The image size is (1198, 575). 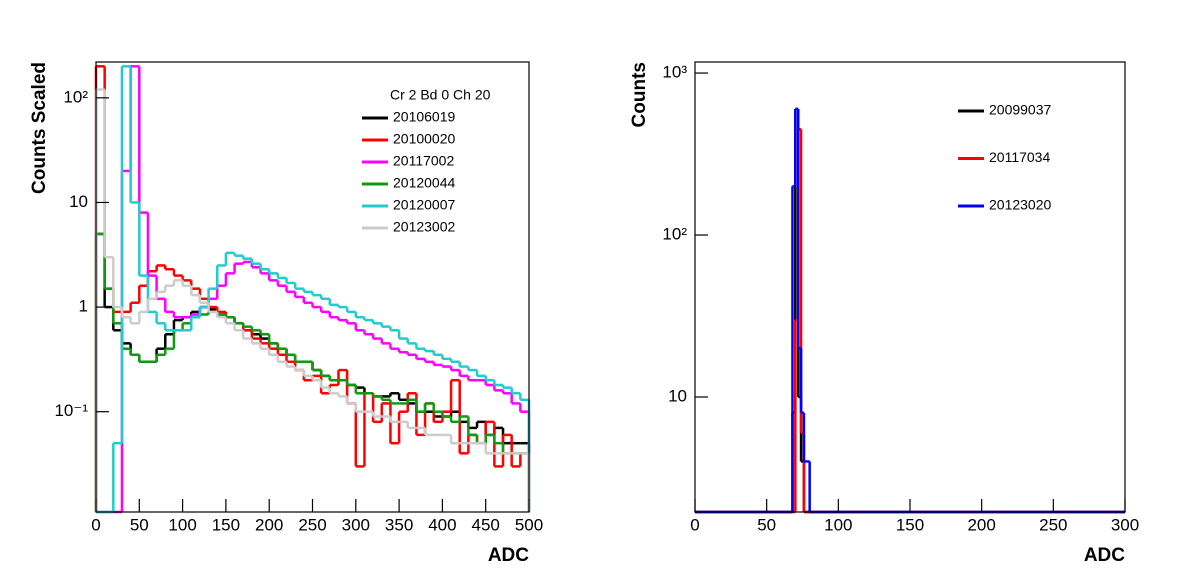 What do you see at coordinates (424, 117) in the screenshot?
I see `legend-label: 20106019` at bounding box center [424, 117].